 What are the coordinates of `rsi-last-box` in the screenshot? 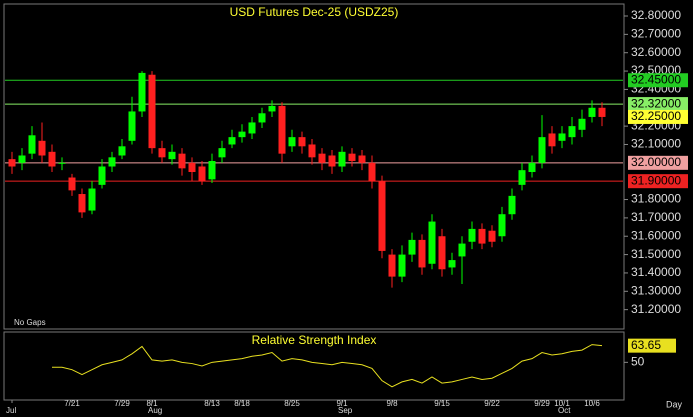 It's located at (652, 345).